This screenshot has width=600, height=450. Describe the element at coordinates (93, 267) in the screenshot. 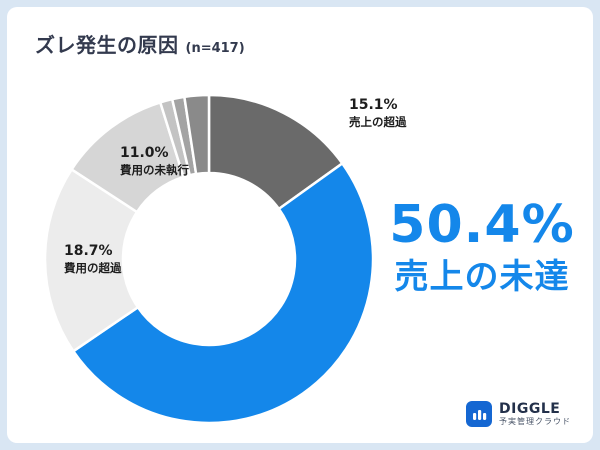

I see `label-expense-excess-text: 費用の超過` at that location.